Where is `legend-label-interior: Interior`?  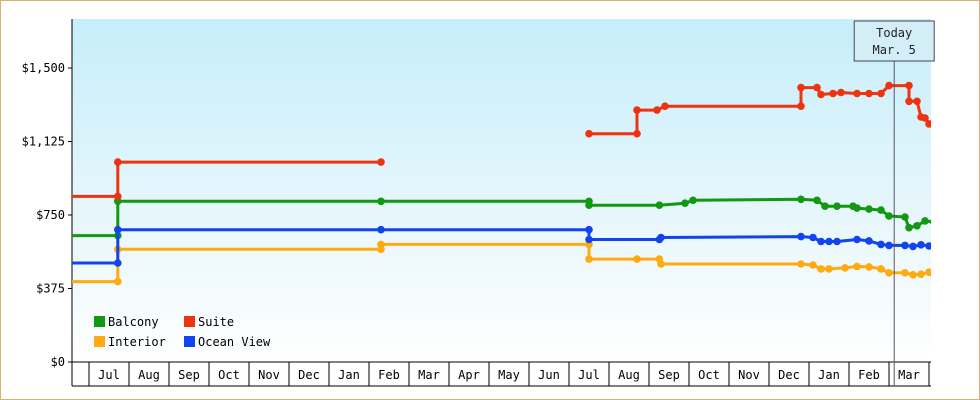
legend-label-interior: Interior is located at coordinates (137, 342).